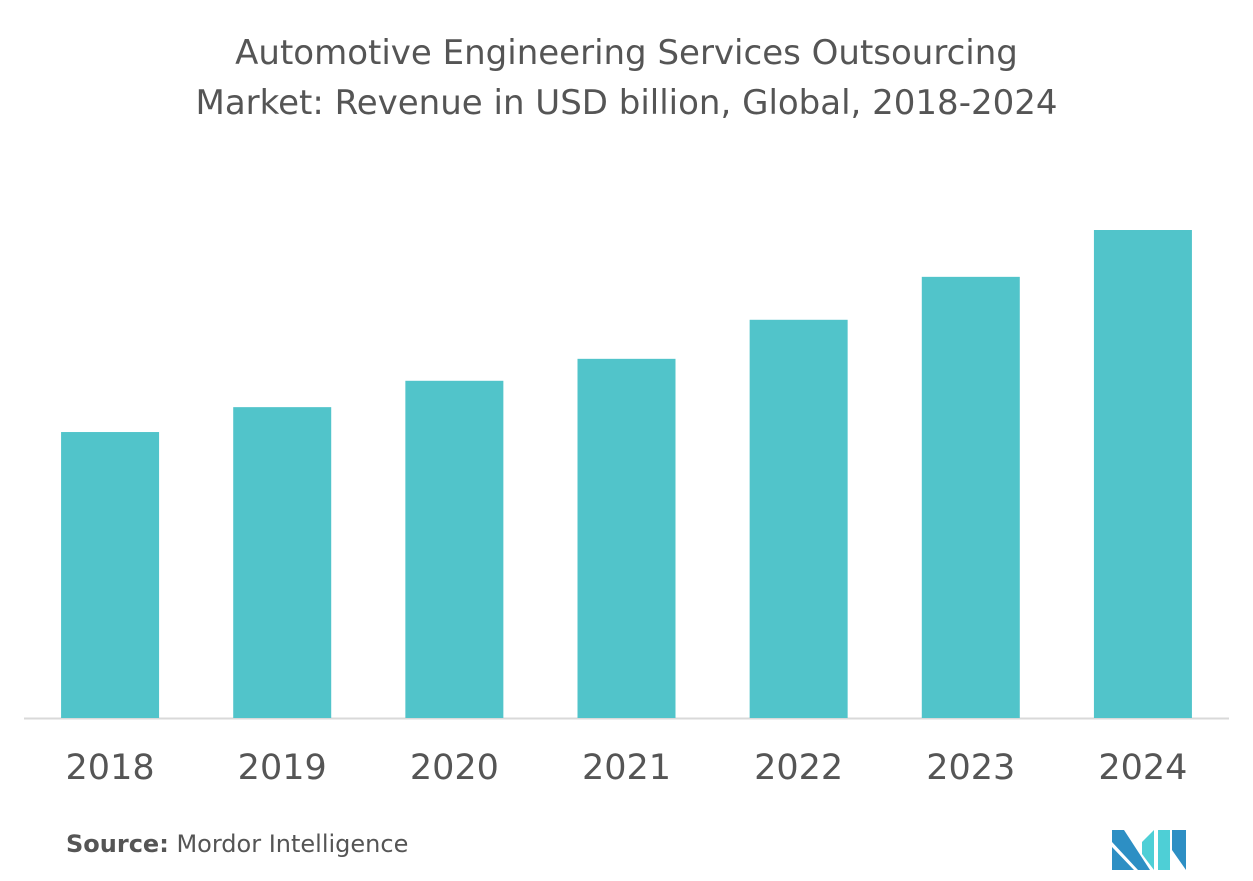 The image size is (1253, 881). I want to click on x-tick-label-2024: 2024, so click(1142, 768).